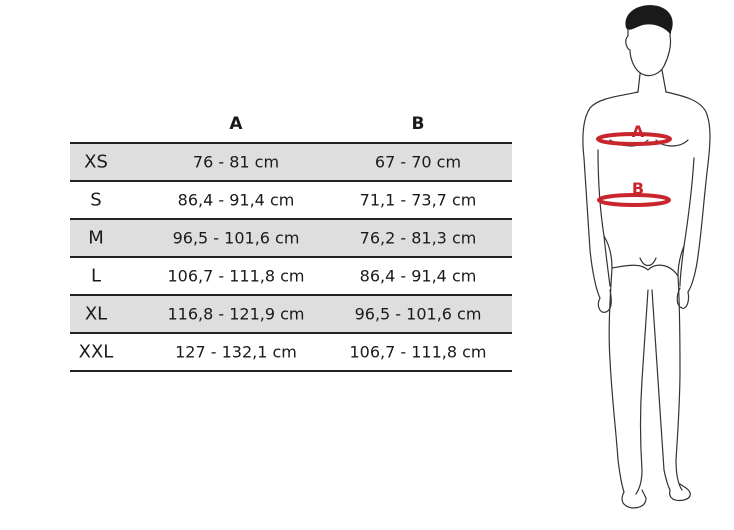  Describe the element at coordinates (236, 352) in the screenshot. I see `measure-a: 127 - 132,1 cm` at that location.